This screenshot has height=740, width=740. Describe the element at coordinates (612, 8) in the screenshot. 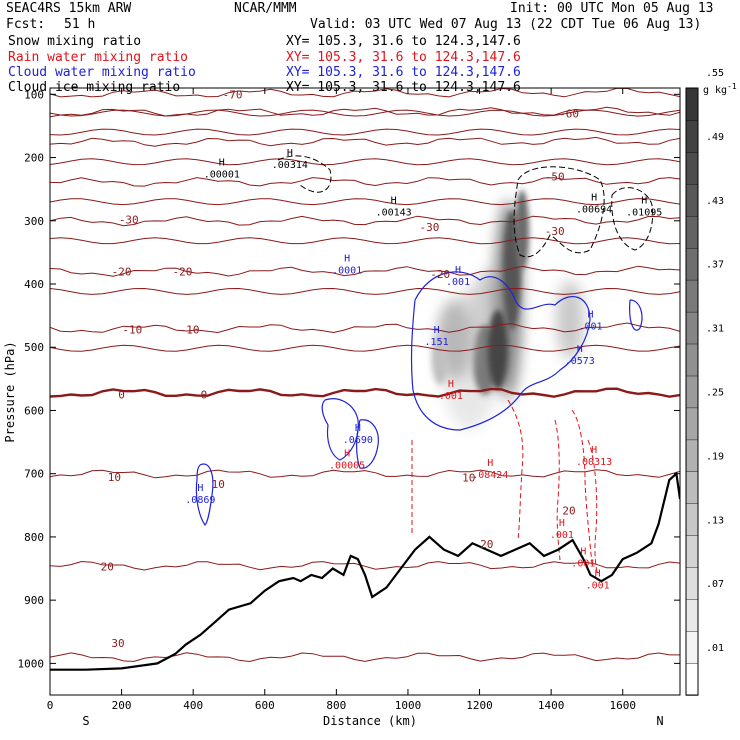

I see `init-time: Init: 00 UTC Mon 05 Aug 13` at that location.